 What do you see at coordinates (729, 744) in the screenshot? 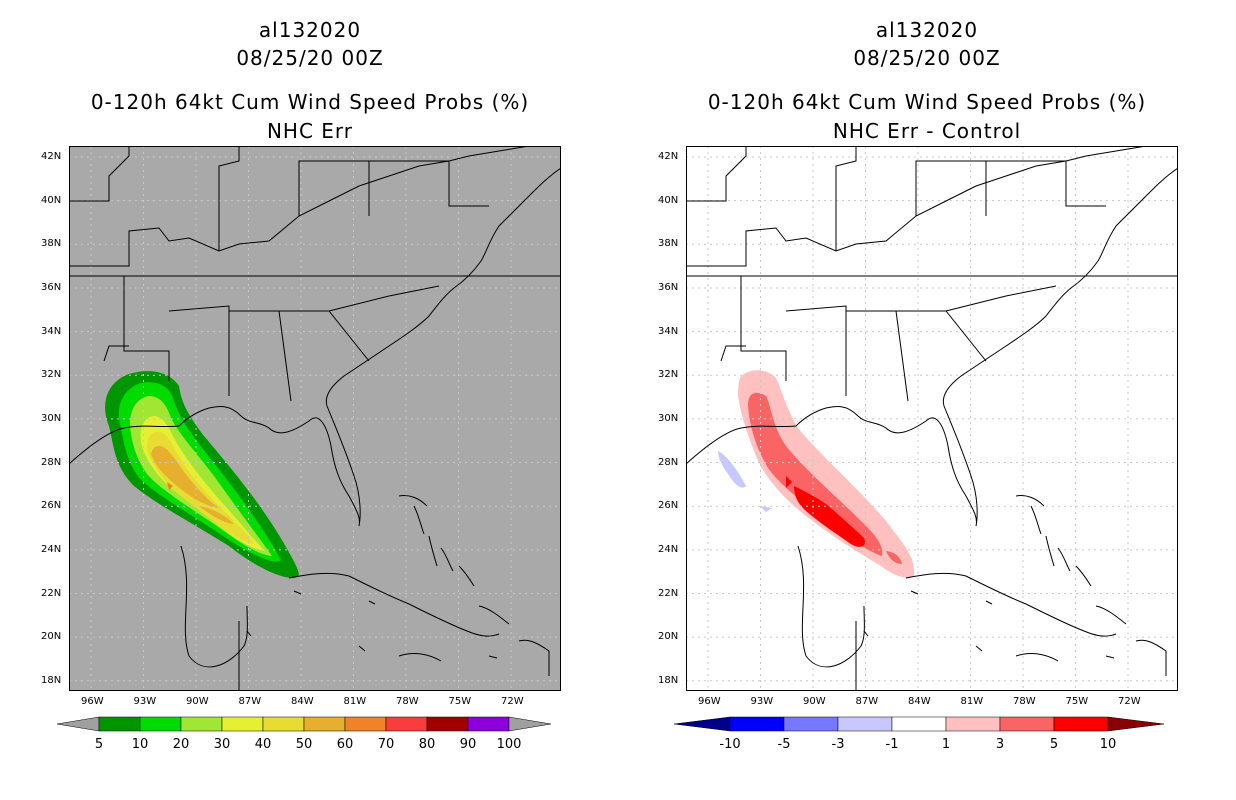
I see `colorbar-label: -10` at bounding box center [729, 744].